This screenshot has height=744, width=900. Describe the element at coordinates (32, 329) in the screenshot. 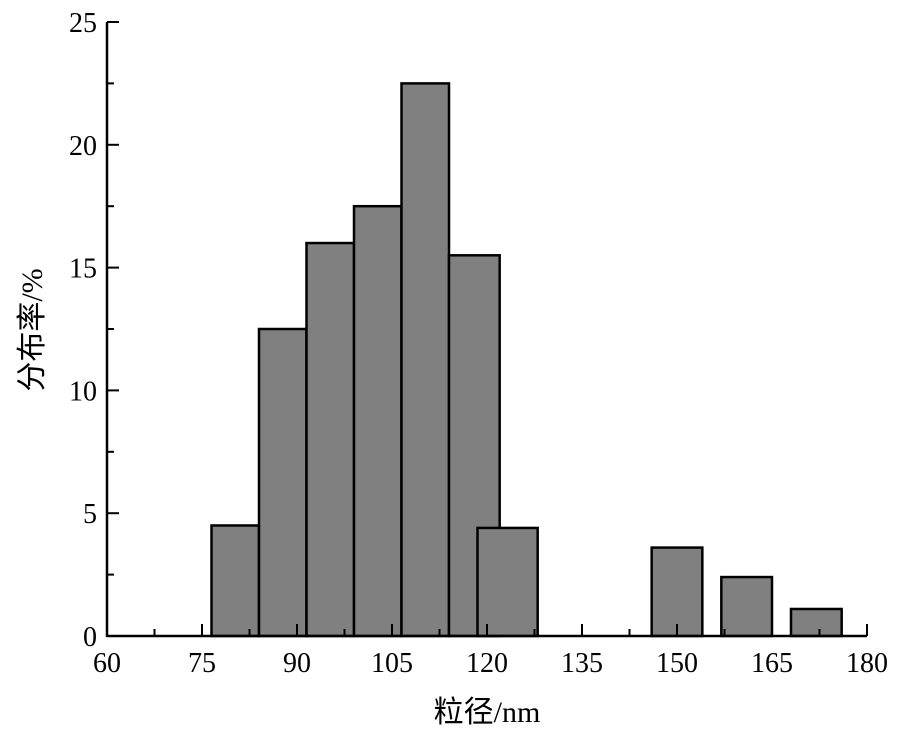

I see `y-axis-label: 分布率/%` at that location.